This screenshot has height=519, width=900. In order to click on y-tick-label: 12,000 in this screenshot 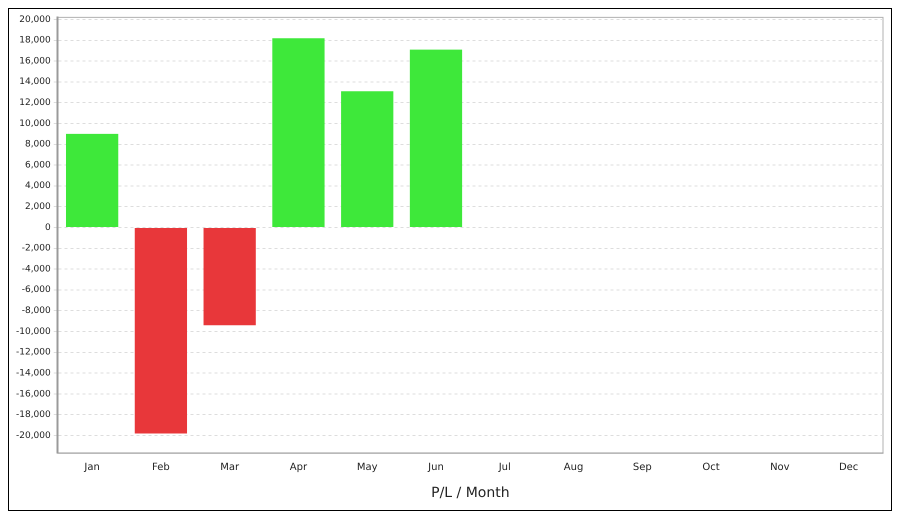, I will do `click(35, 103)`.